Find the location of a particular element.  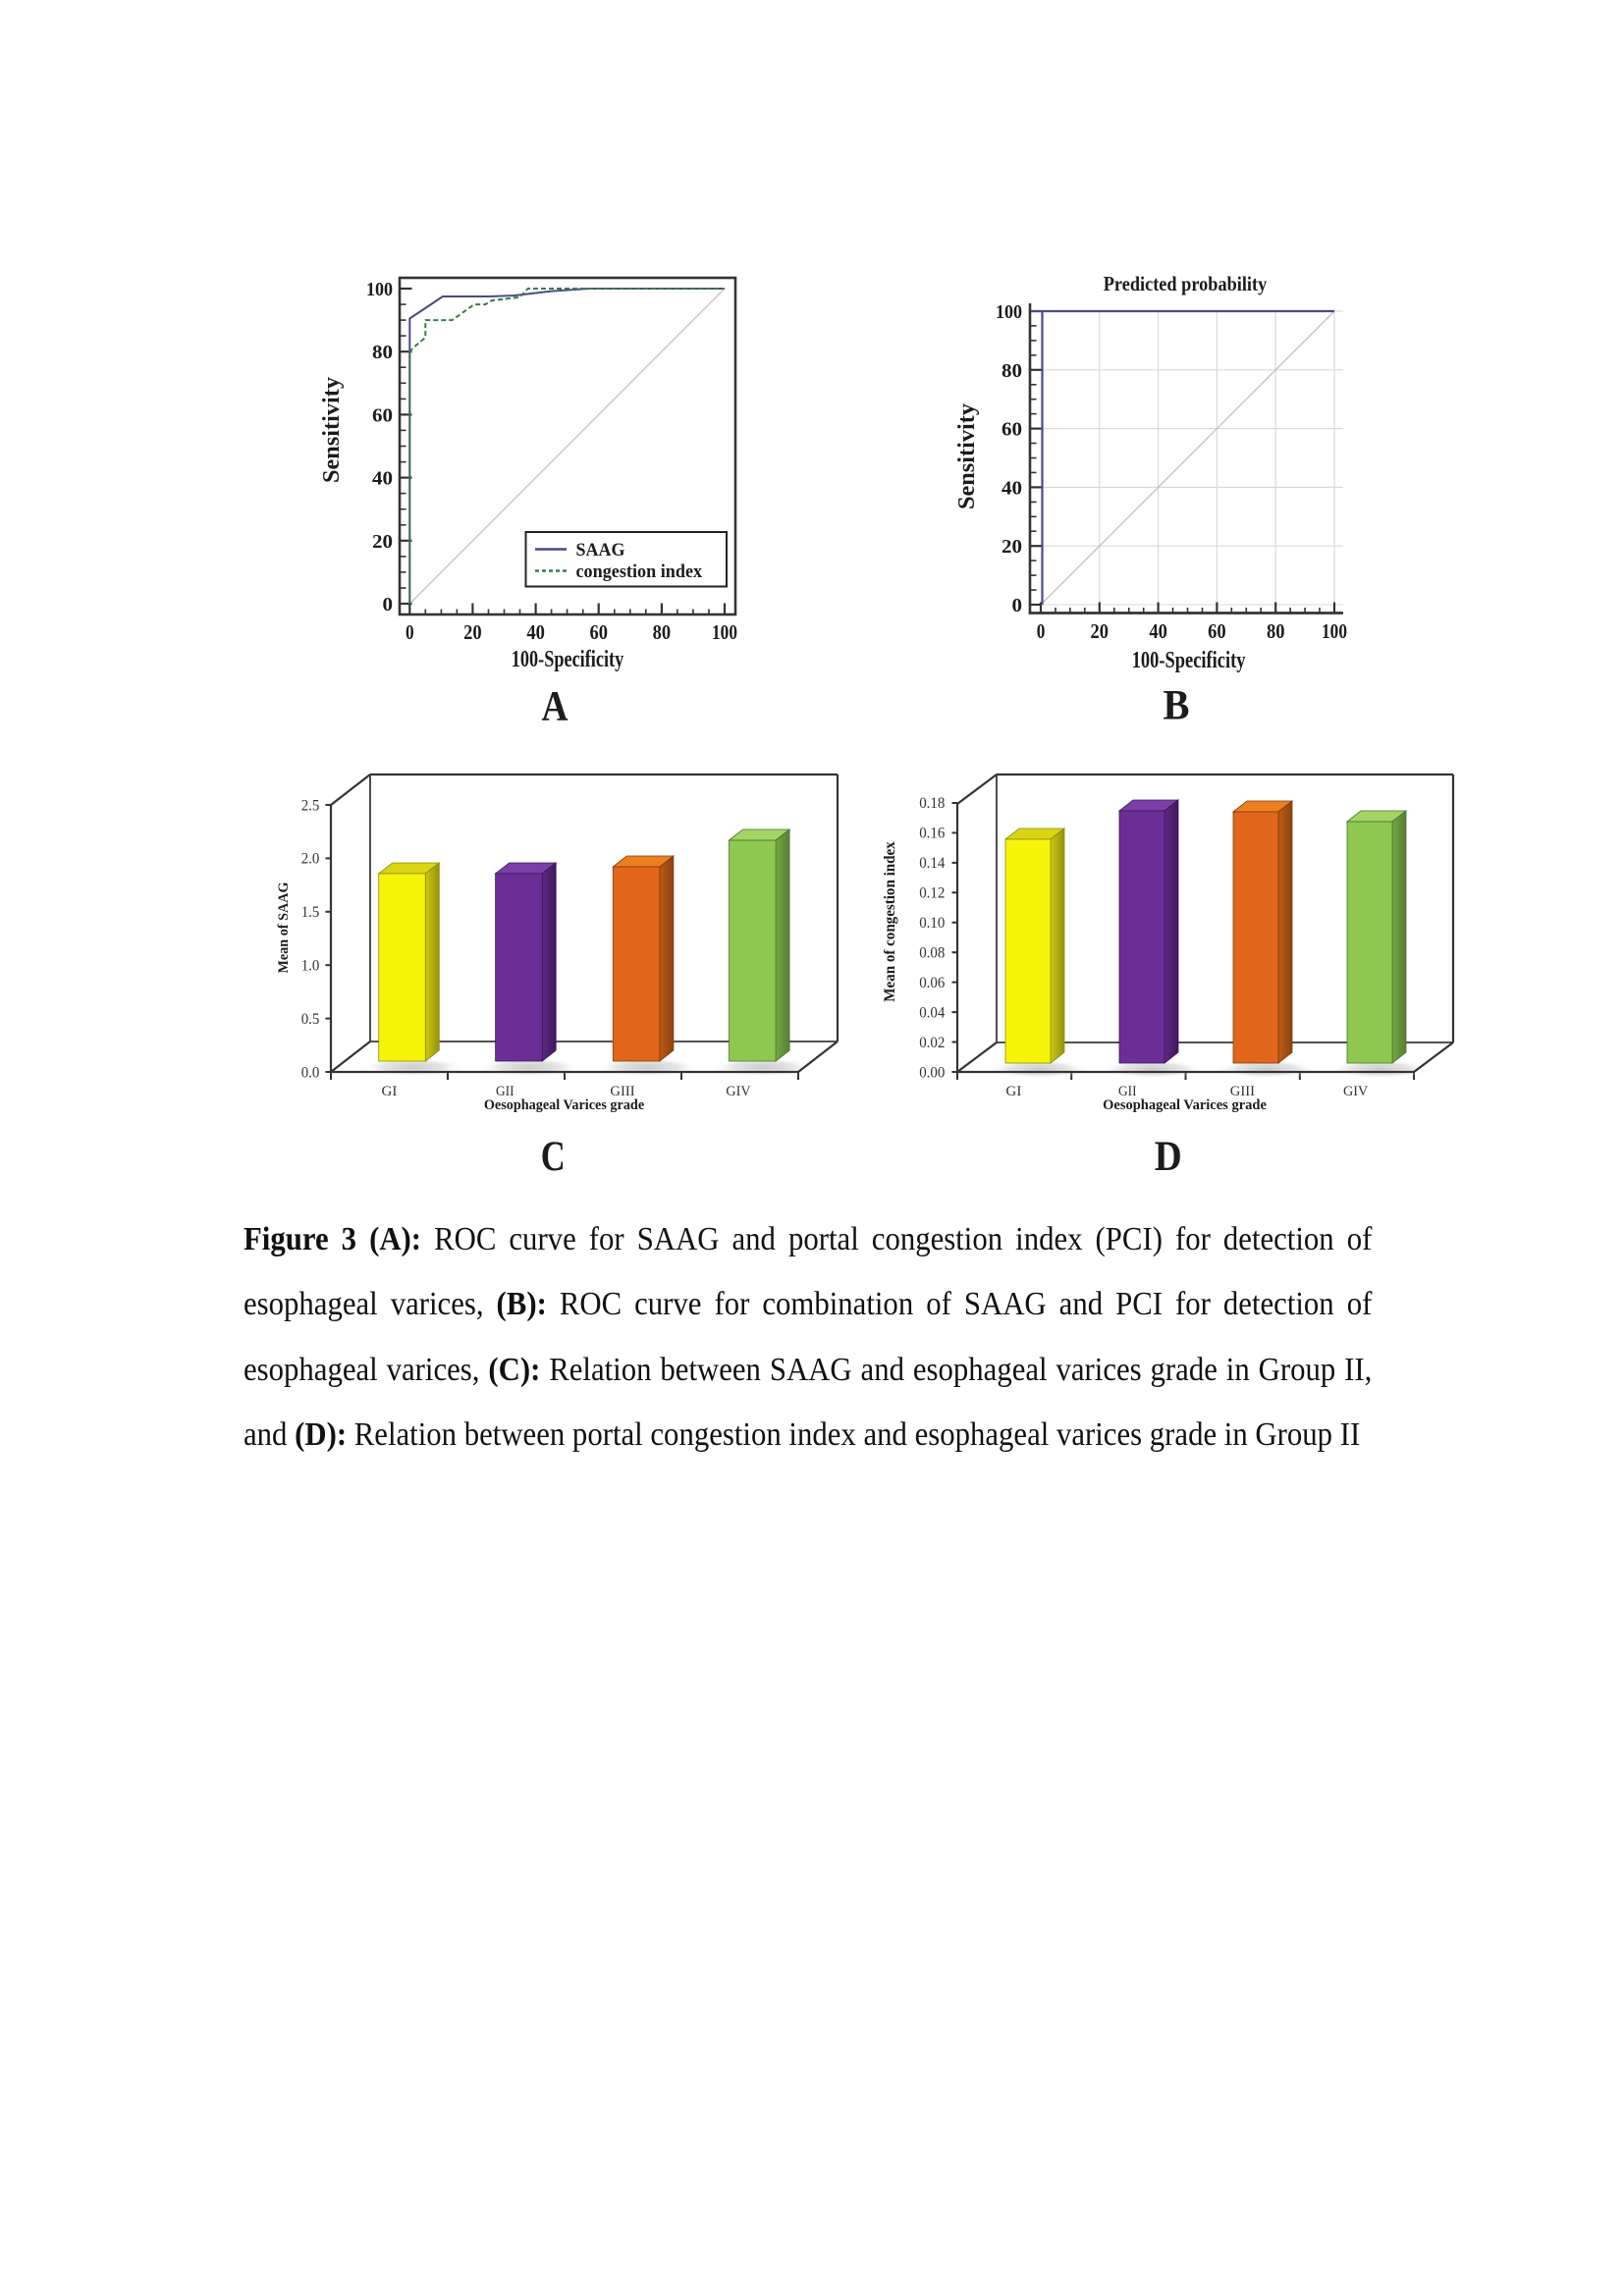

svg-text: 0.16 is located at coordinates (932, 834).